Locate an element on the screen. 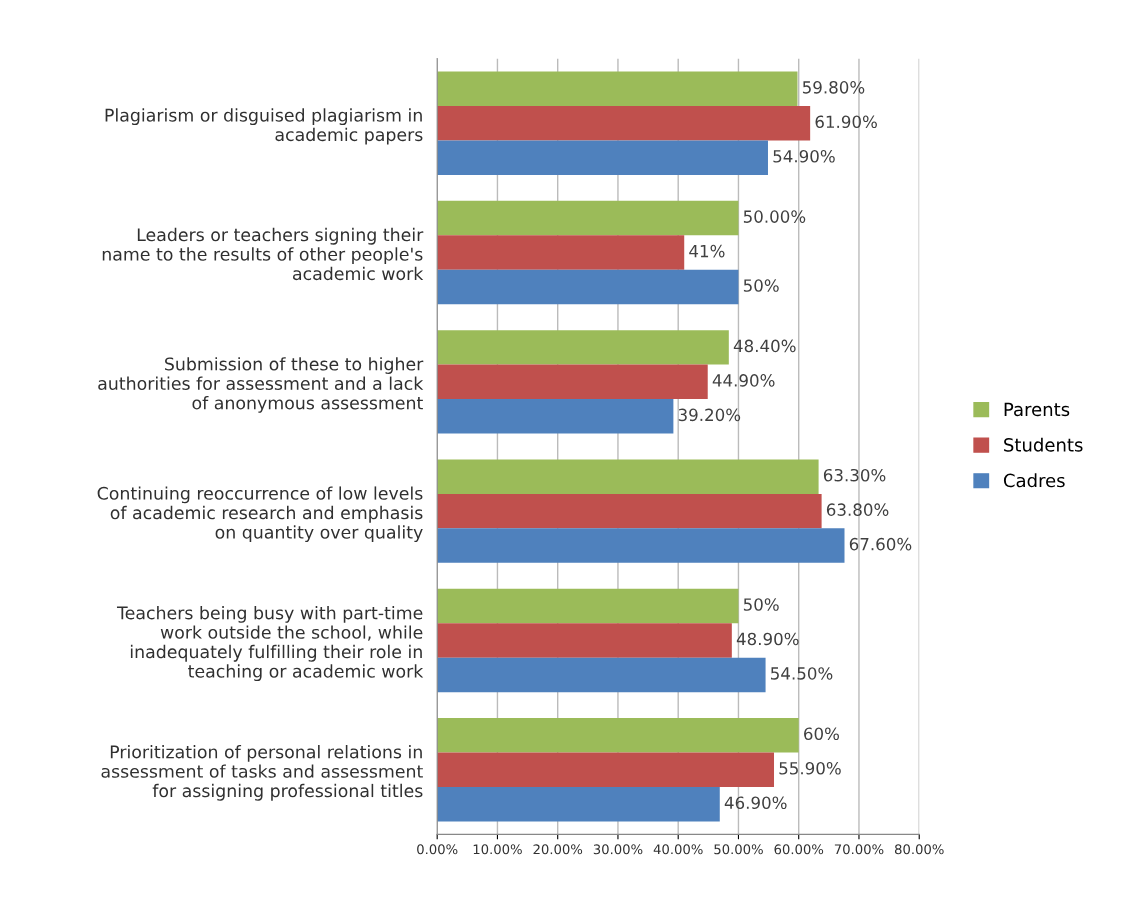  legend-label: Students is located at coordinates (1043, 444).